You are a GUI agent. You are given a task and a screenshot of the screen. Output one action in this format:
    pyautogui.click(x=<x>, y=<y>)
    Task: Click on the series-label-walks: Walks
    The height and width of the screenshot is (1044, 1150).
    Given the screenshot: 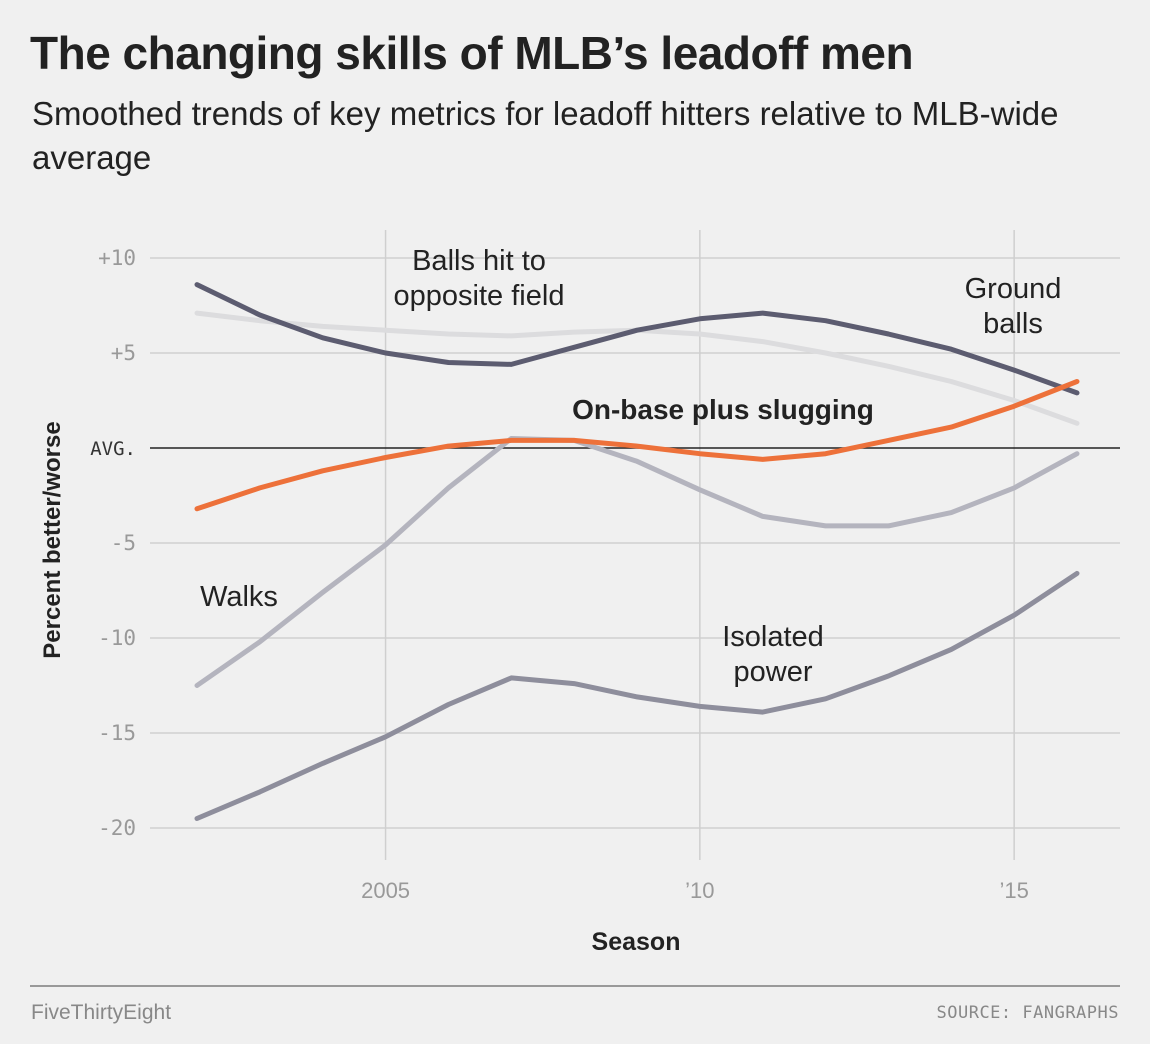 What is the action you would take?
    pyautogui.click(x=239, y=597)
    